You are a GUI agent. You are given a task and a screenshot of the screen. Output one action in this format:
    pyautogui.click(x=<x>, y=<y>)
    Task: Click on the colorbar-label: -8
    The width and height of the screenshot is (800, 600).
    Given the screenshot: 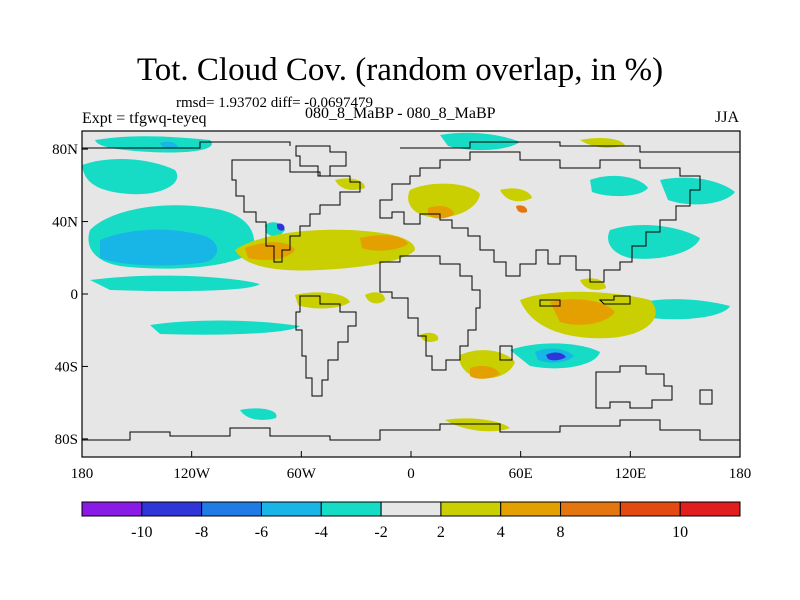 What is the action you would take?
    pyautogui.click(x=201, y=532)
    